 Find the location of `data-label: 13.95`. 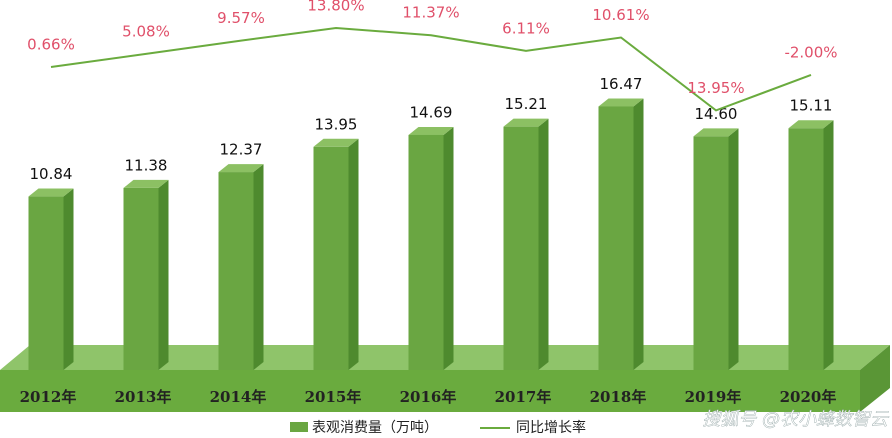

data-label: 13.95 is located at coordinates (336, 124).